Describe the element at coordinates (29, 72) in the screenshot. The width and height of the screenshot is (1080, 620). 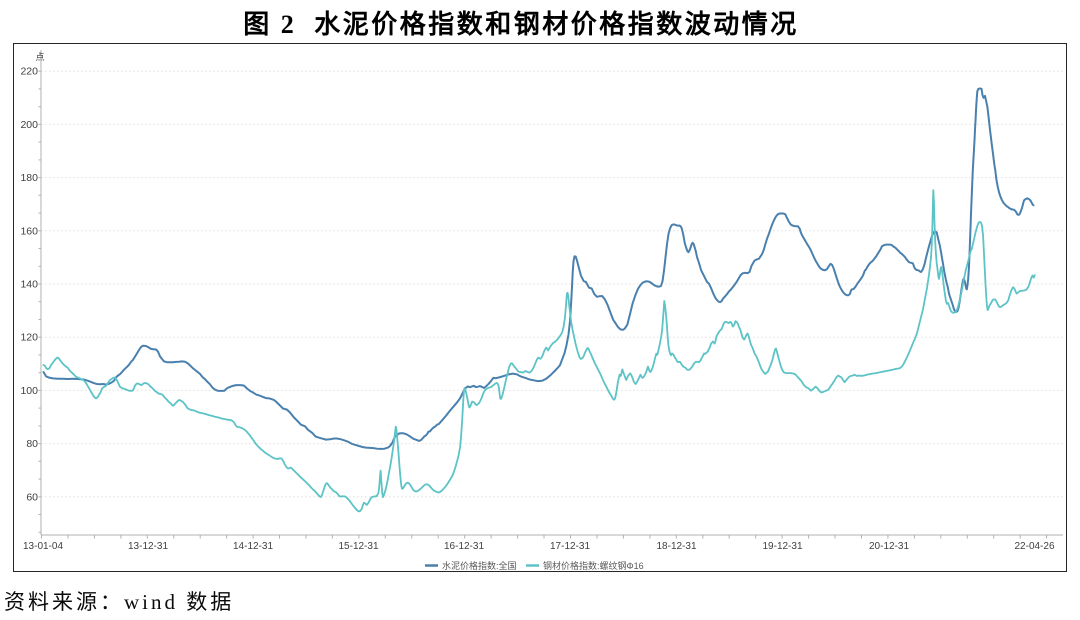
I see `svg-text: 220` at that location.